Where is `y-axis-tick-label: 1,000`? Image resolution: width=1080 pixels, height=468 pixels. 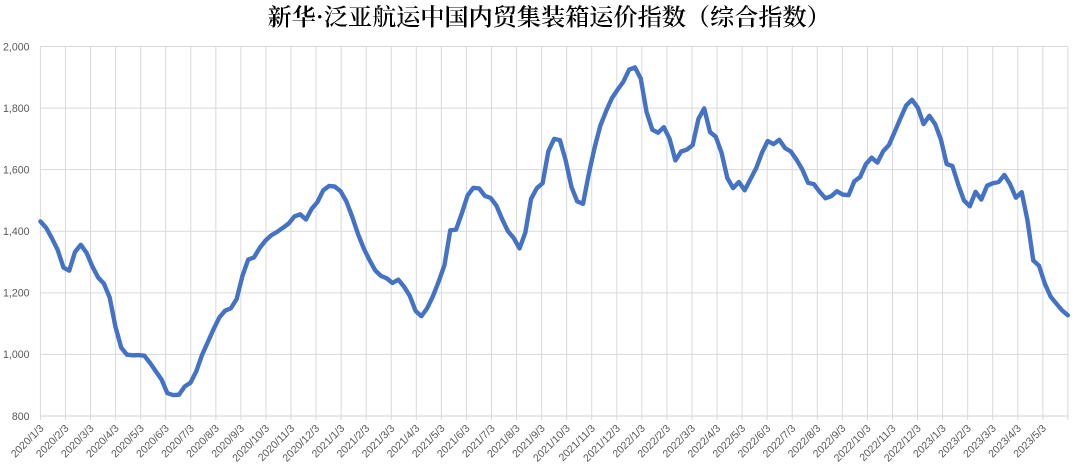 y-axis-tick-label: 1,000 is located at coordinates (16, 355).